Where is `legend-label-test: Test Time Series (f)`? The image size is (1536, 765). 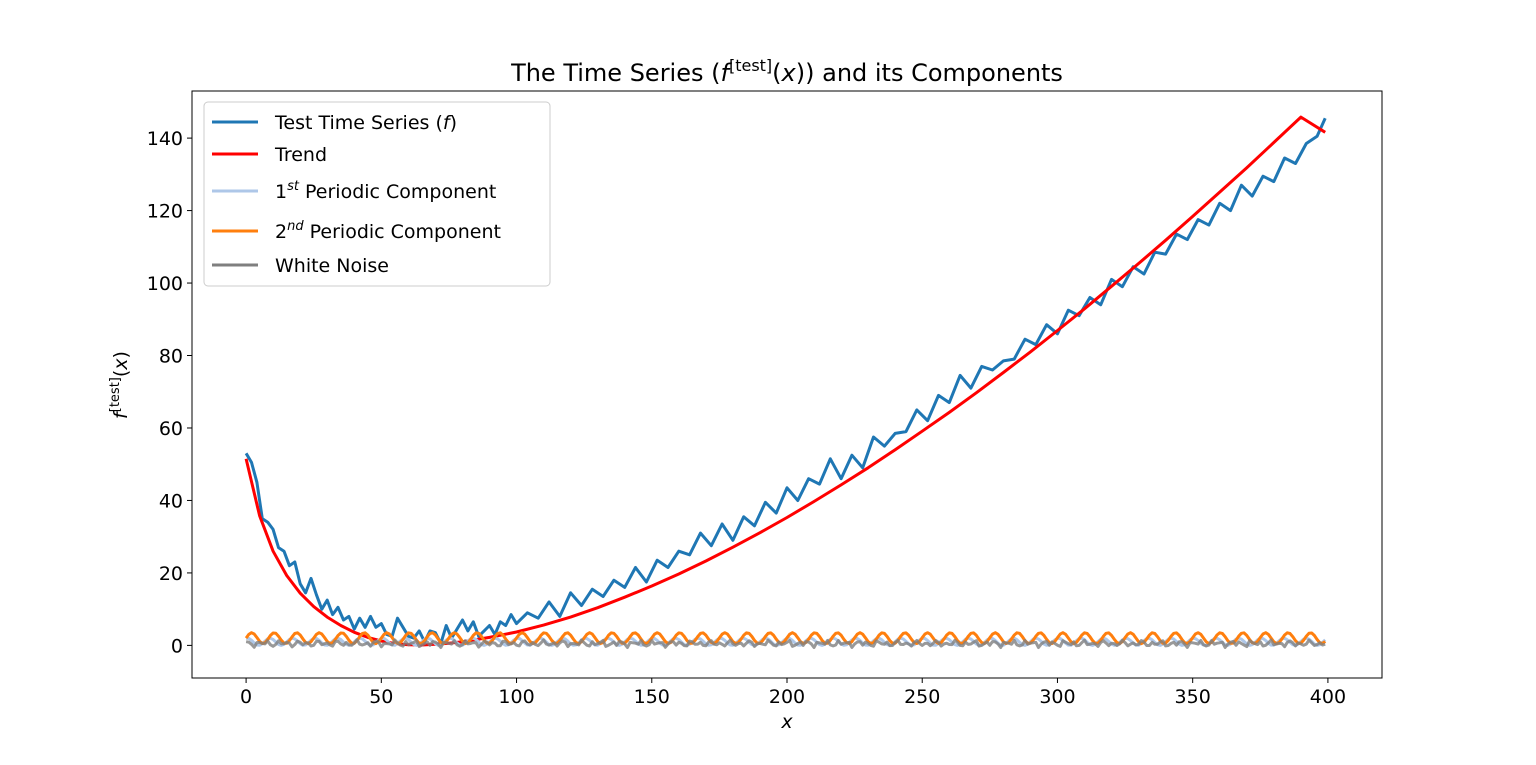 legend-label-test: Test Time Series (f) is located at coordinates (365, 123).